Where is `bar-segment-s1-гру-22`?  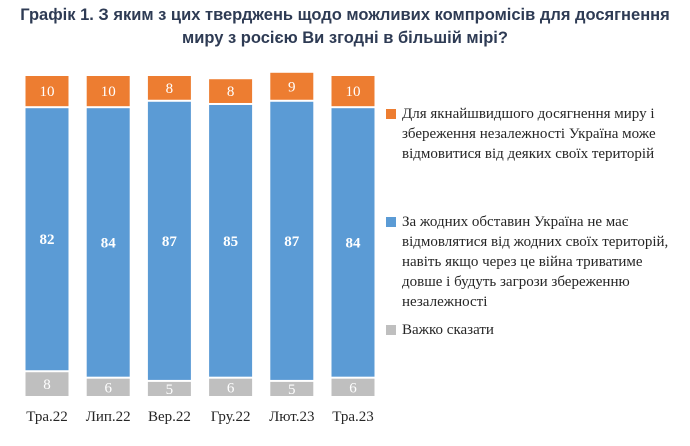
bar-segment-s1-гру-22 is located at coordinates (231, 240).